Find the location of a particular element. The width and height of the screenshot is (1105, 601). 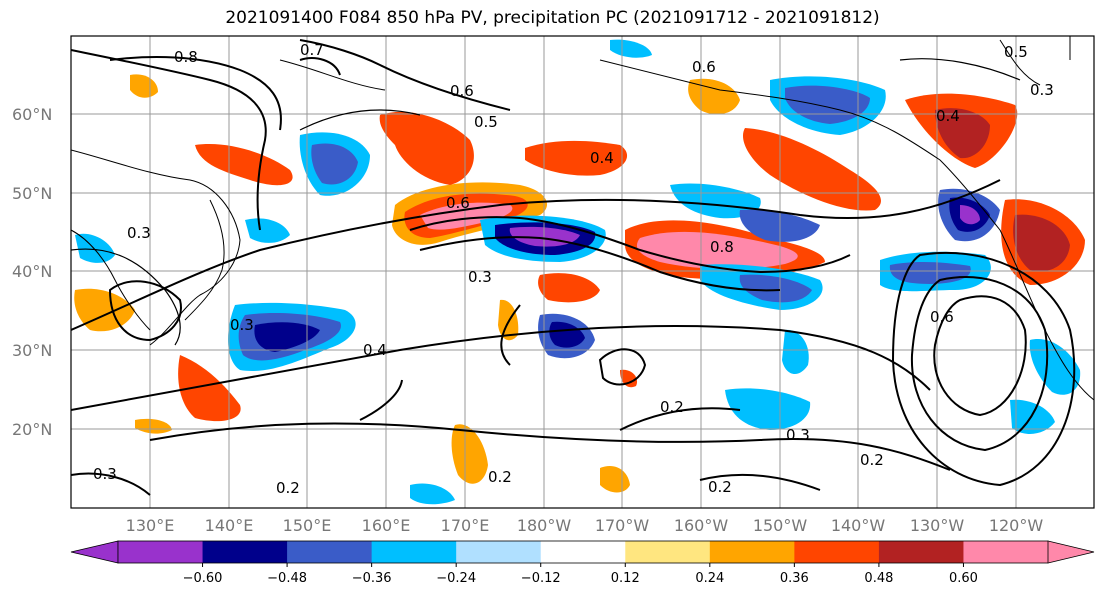

lat-label: 40°N is located at coordinates (32, 271).